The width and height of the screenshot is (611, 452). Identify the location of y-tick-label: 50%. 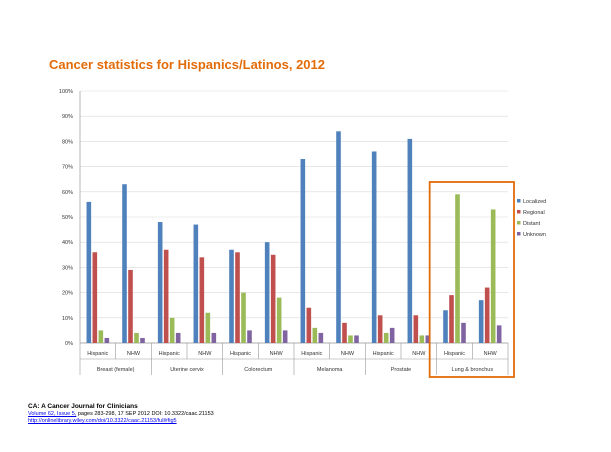
(67, 218).